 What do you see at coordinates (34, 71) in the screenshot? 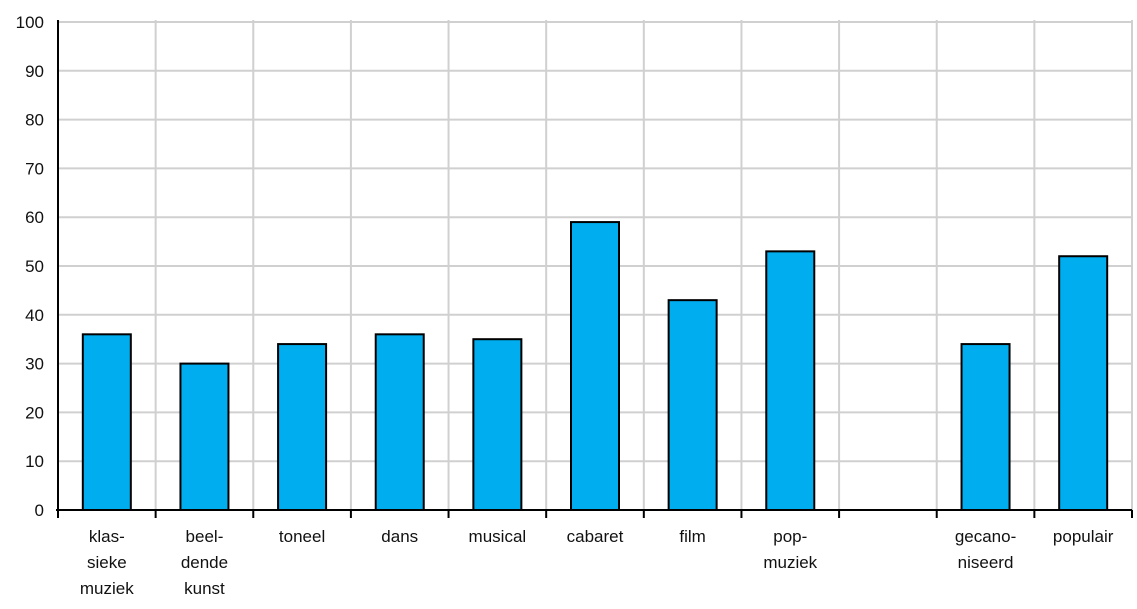
I see `y-tick-label: 90` at bounding box center [34, 71].